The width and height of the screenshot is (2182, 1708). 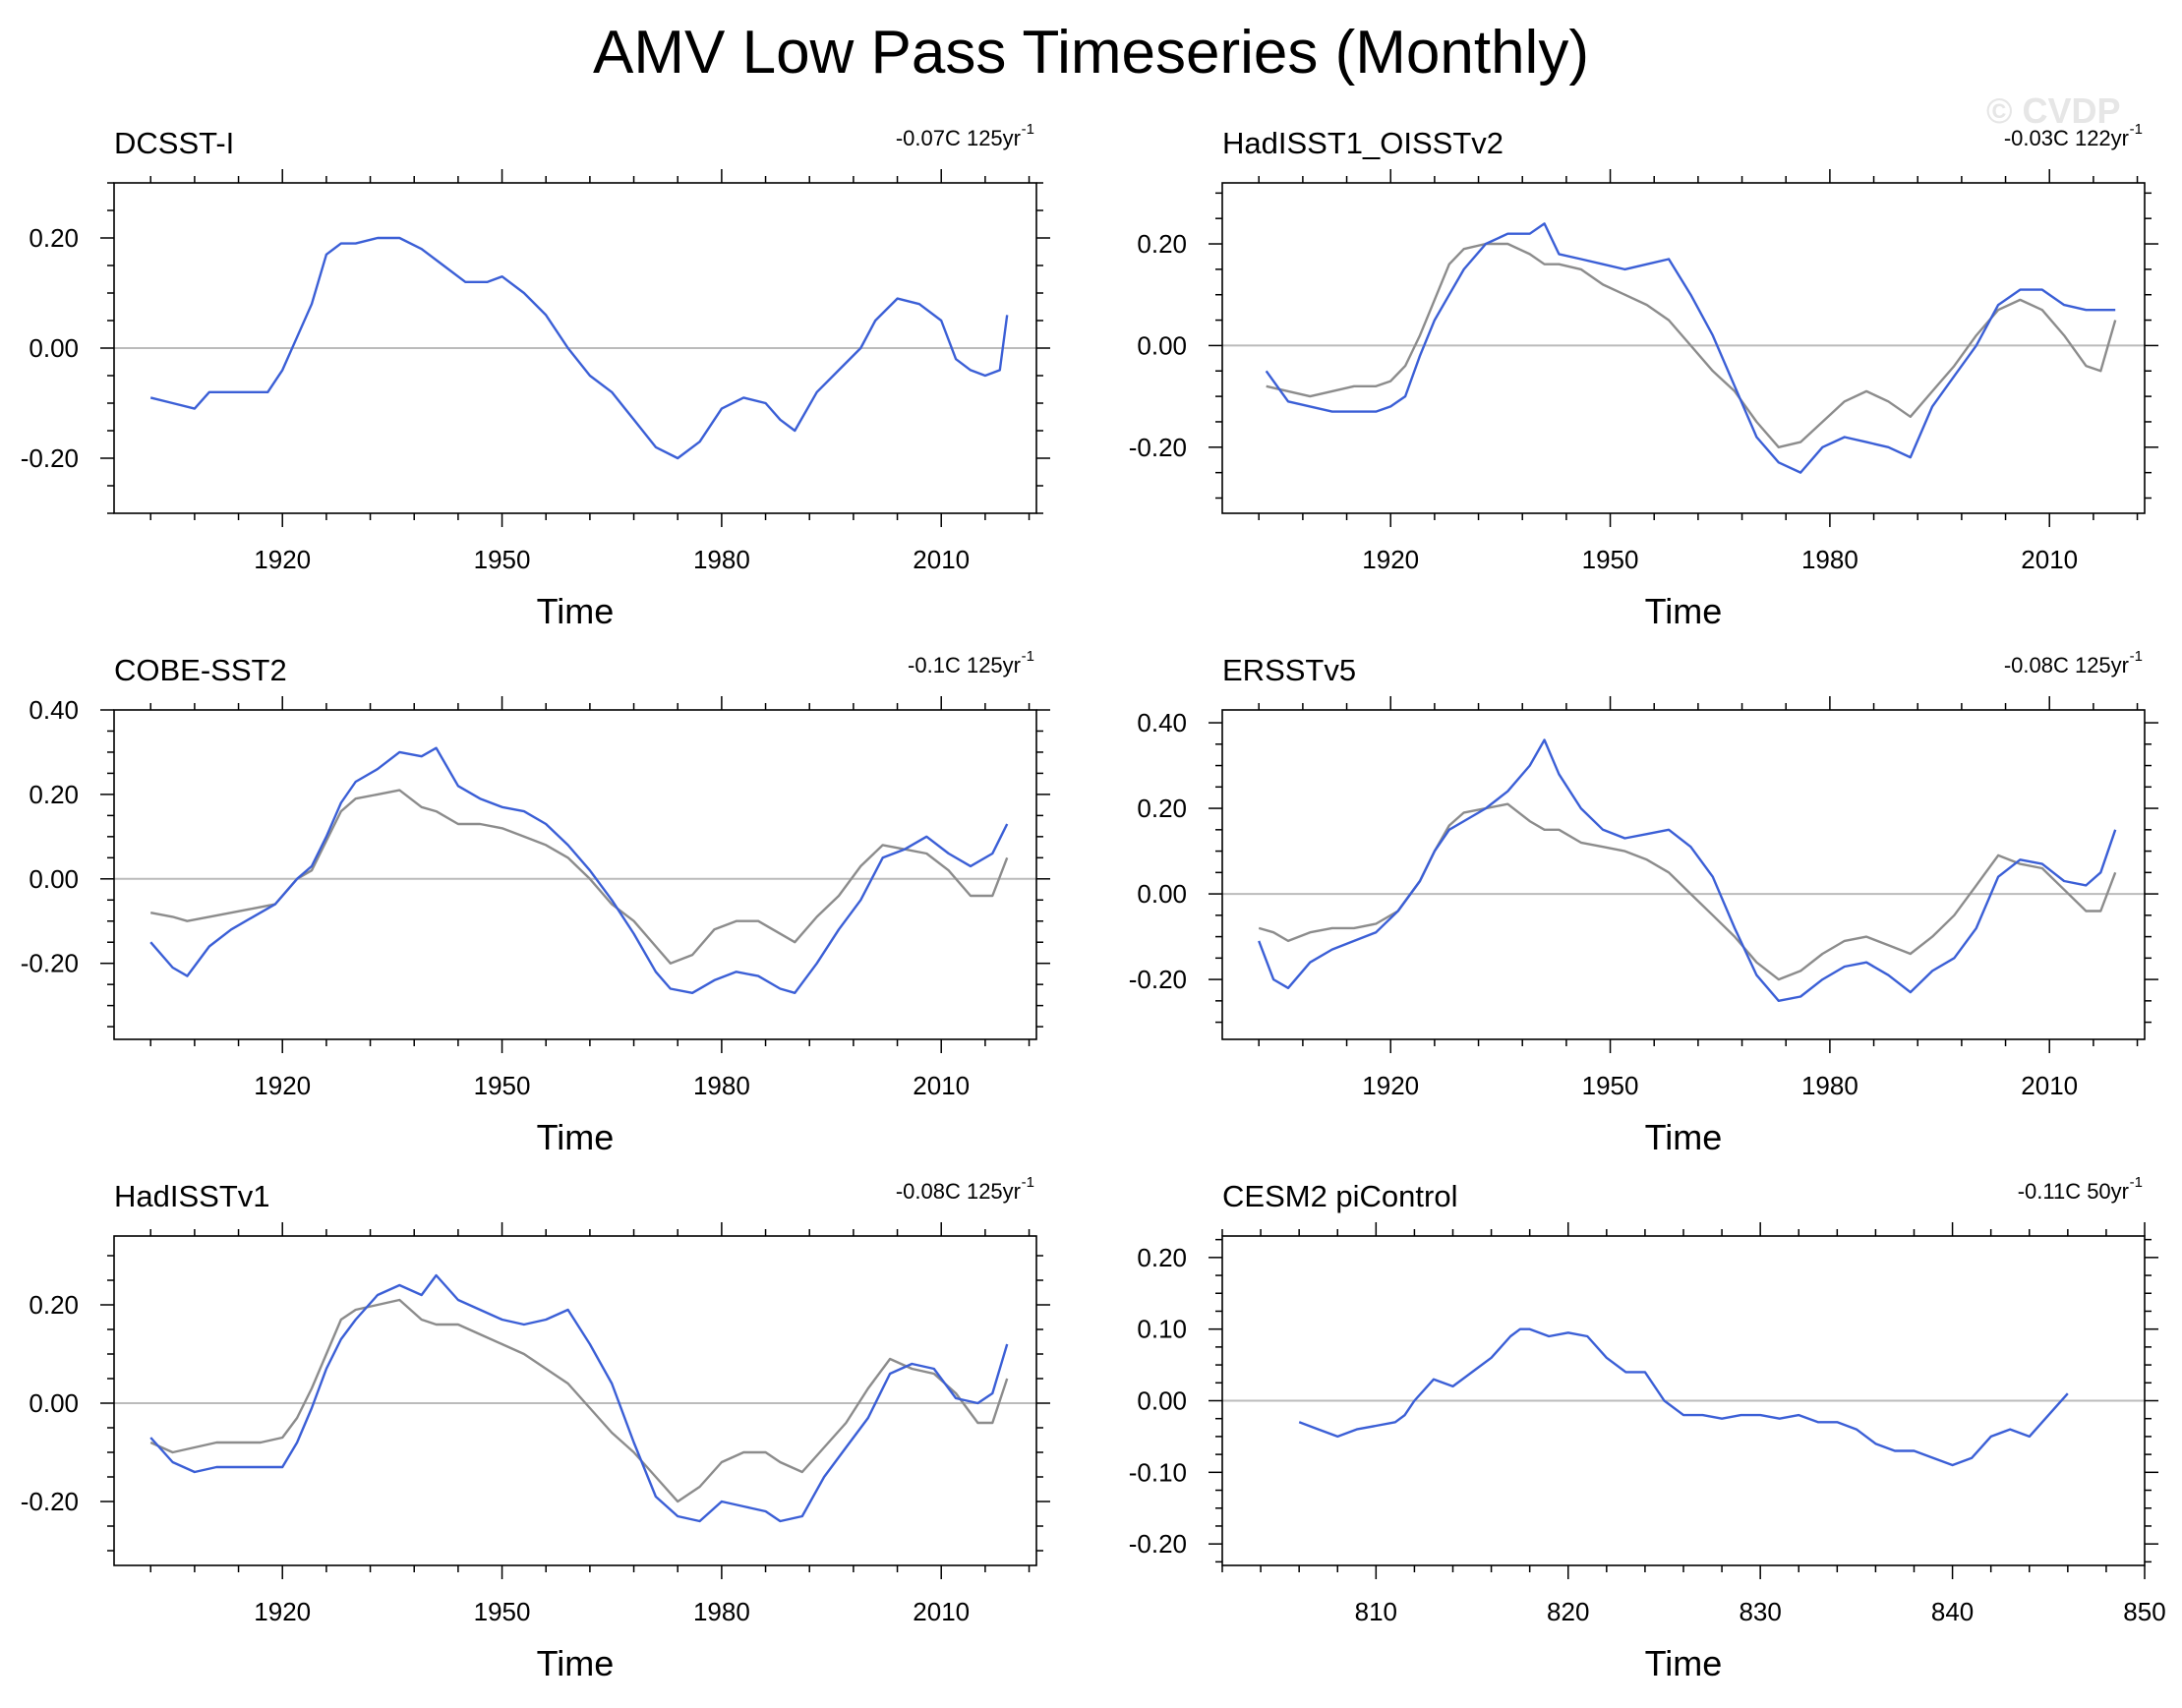 What do you see at coordinates (1339, 1196) in the screenshot?
I see `panel-title: CESM2 piControl` at bounding box center [1339, 1196].